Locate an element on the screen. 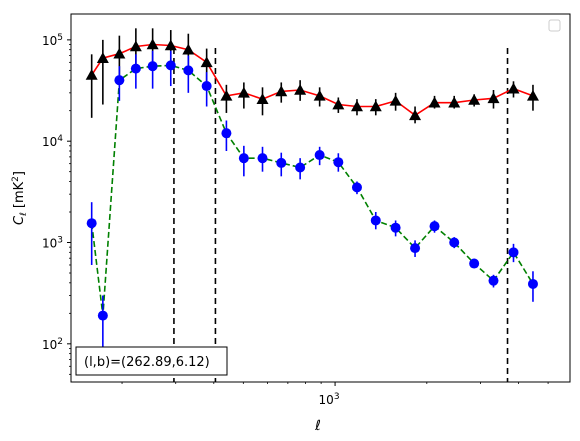 Image resolution: width=580 pixels, height=441 pixels. annotation-box-group: (l,b)=(262.89,6.12) is located at coordinates (151, 361).